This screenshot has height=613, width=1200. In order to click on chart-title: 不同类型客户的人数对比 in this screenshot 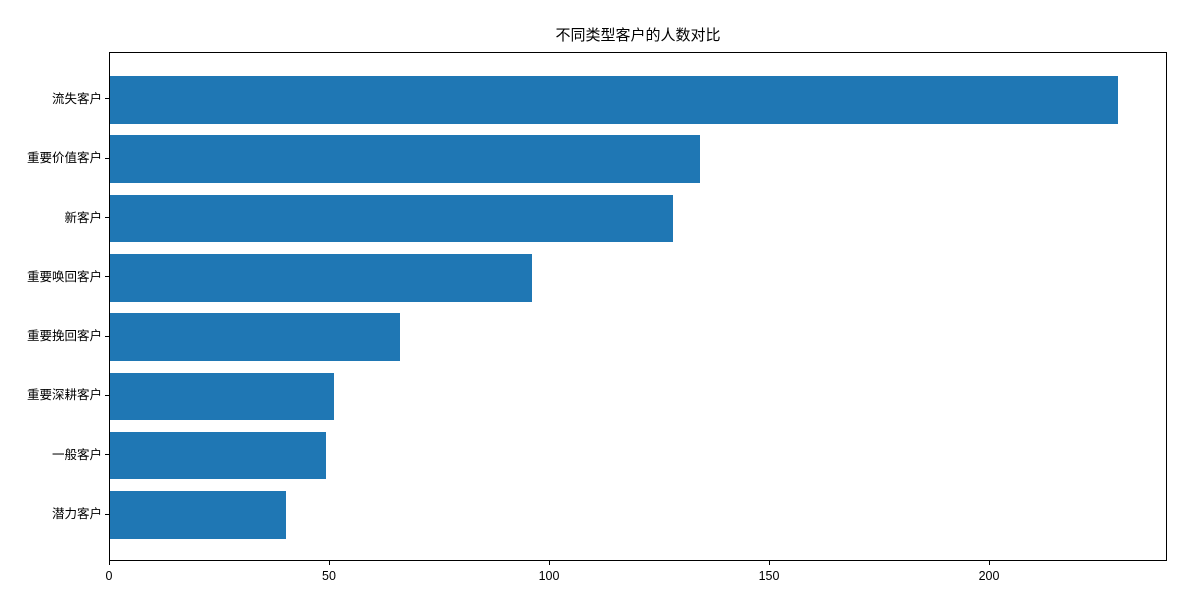, I will do `click(638, 35)`.